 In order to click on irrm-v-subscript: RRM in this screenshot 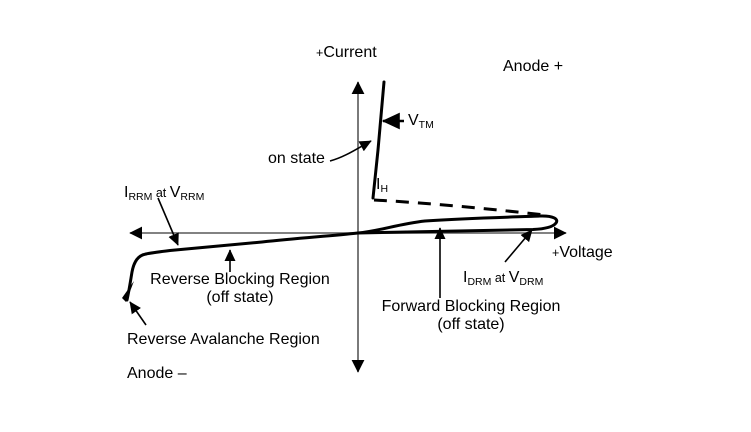, I will do `click(192, 197)`.